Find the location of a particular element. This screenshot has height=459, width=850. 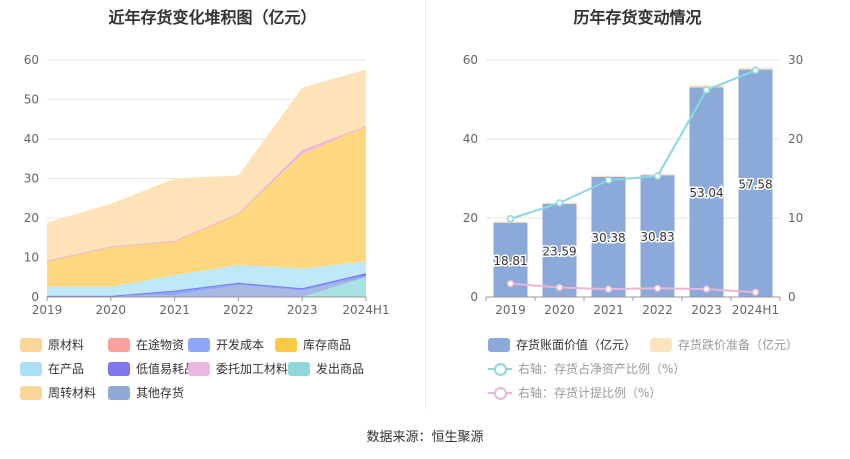

right-chart-title: 历年存货变动情况 is located at coordinates (637, 17).